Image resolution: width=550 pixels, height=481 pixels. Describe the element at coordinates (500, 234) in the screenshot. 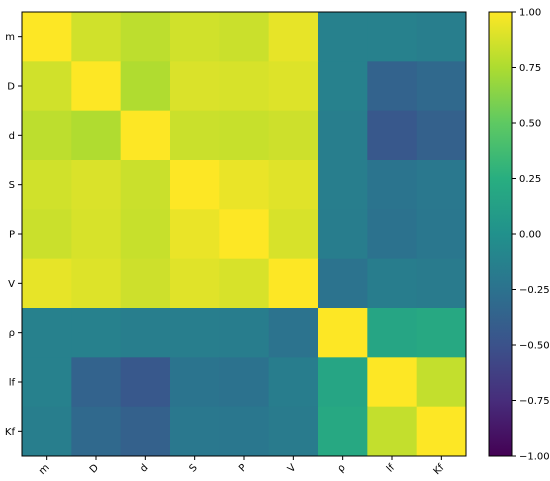

I see `colorbar` at that location.